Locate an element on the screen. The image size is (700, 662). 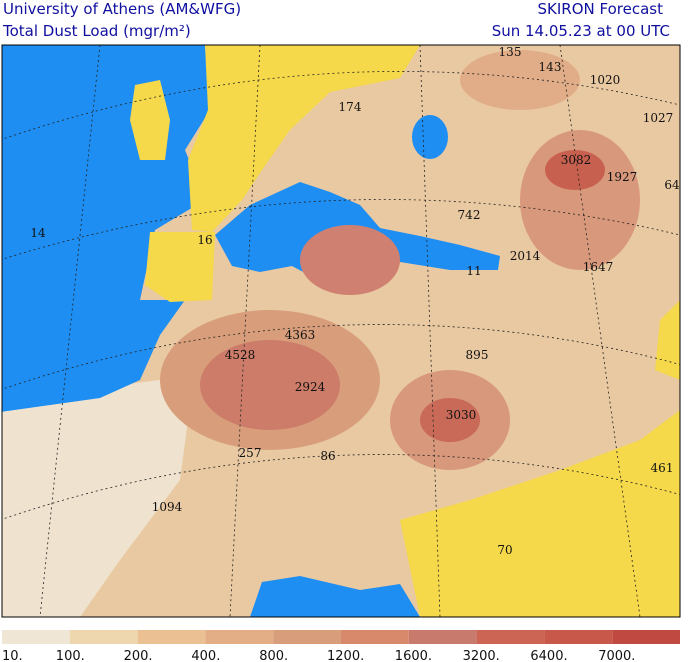
value-label: 2014 is located at coordinates (525, 256).